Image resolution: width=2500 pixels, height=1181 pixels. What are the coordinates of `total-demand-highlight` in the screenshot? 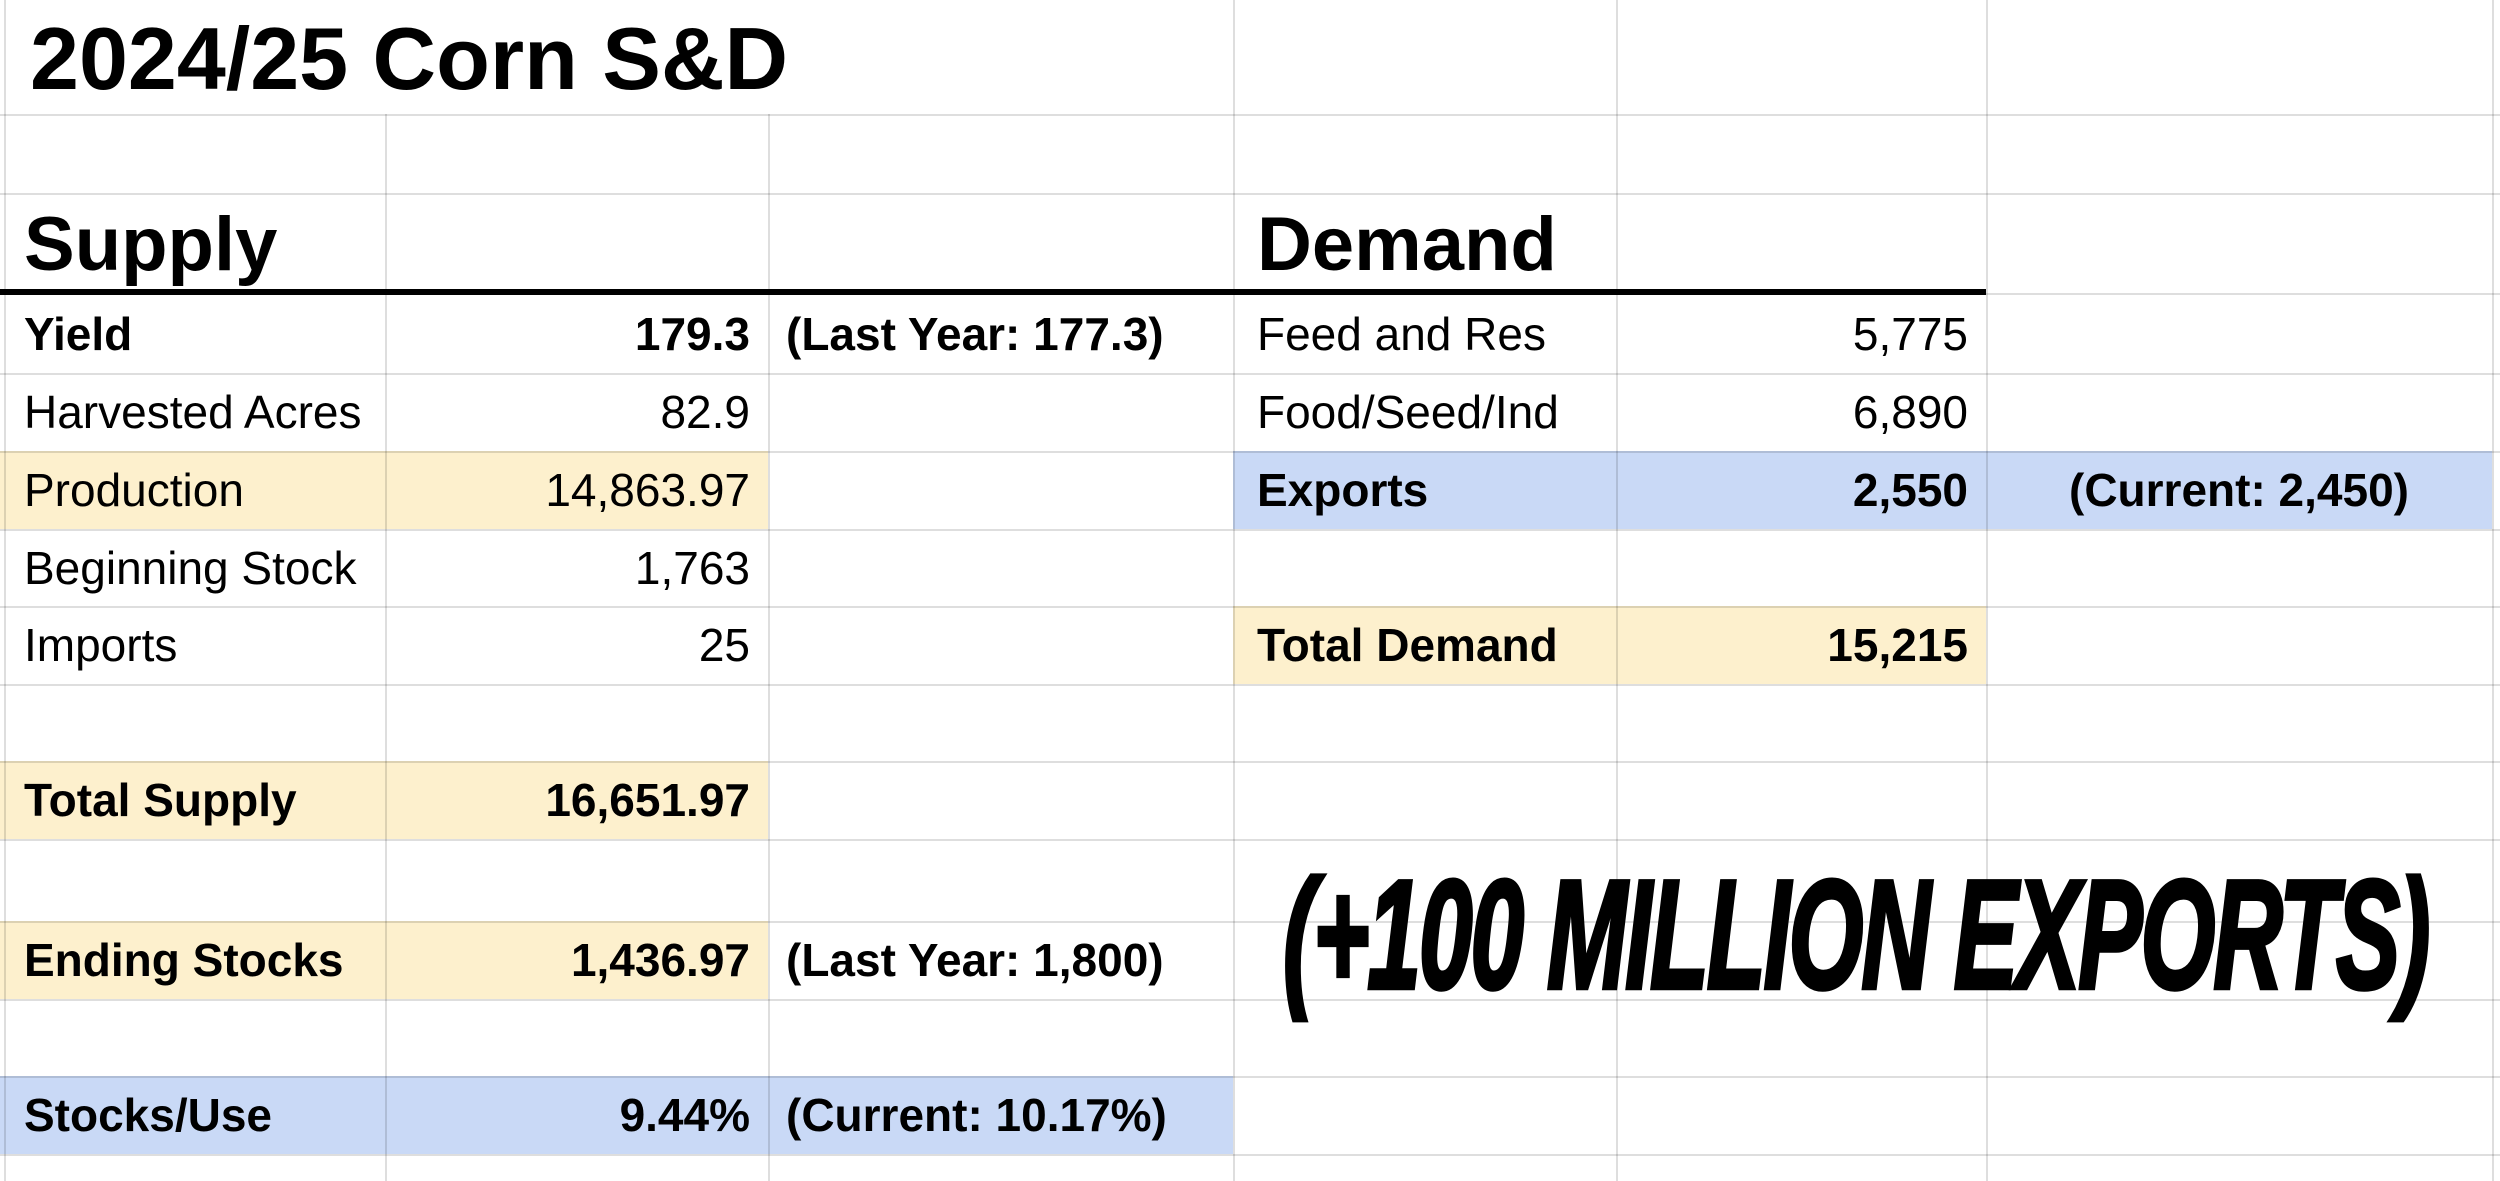 It's located at (1609, 645).